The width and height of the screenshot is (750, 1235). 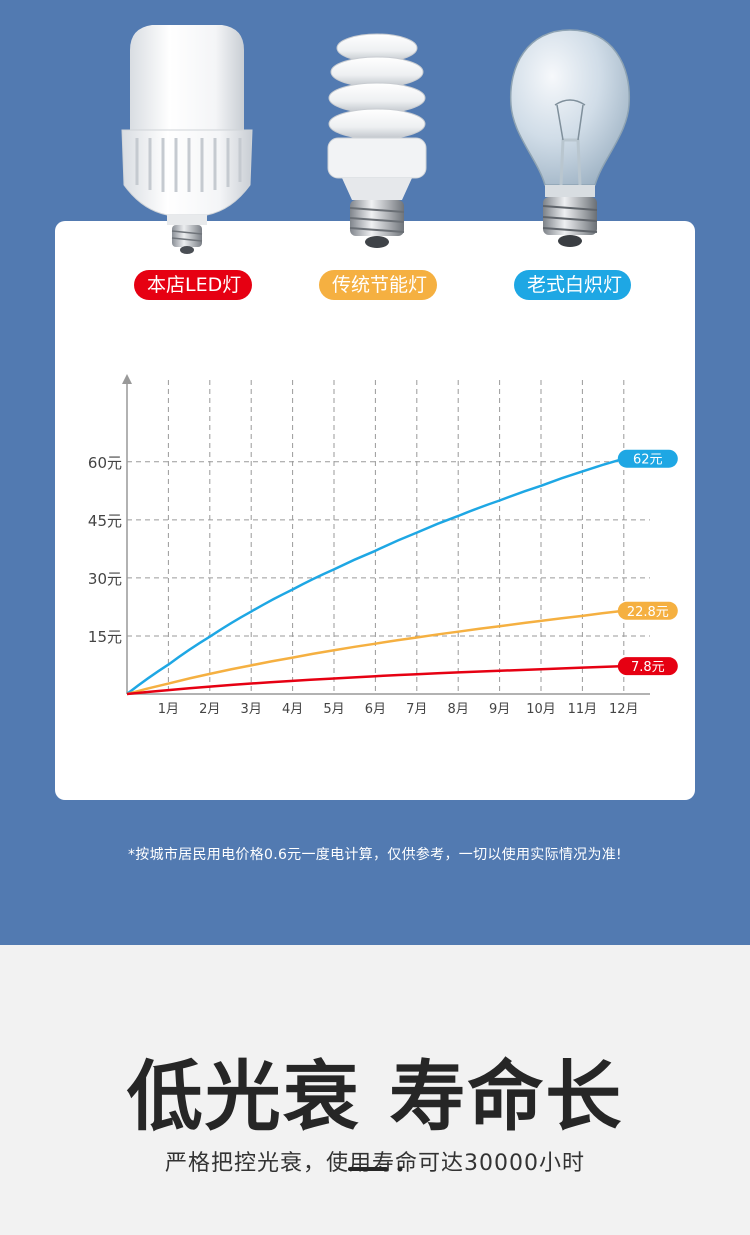 I want to click on x-tick-label: 4月, so click(x=292, y=709).